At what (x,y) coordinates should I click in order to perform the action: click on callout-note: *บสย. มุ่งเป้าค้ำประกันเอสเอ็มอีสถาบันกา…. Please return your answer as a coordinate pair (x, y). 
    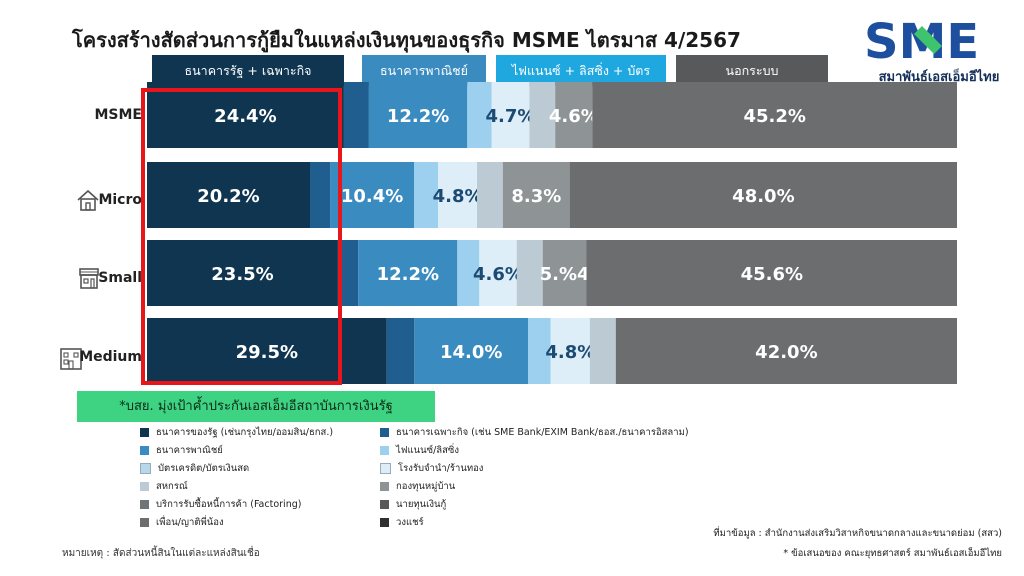
    Looking at the image, I should click on (256, 406).